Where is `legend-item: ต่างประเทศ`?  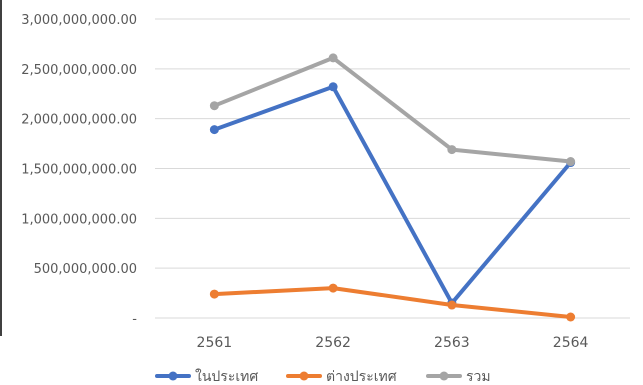 legend-item: ต่างประเทศ is located at coordinates (341, 377).